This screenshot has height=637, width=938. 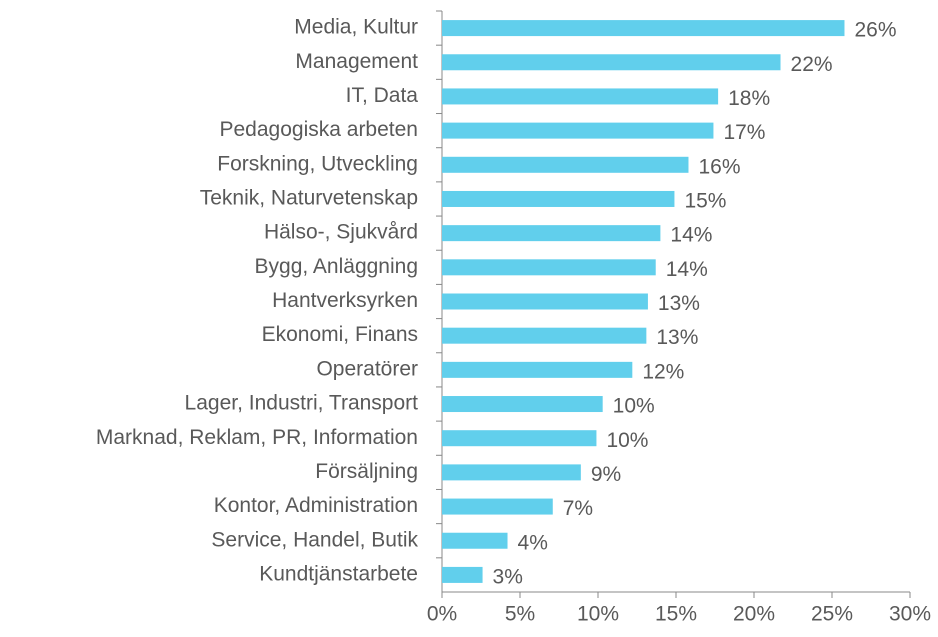 I want to click on y-tick-label: Teknik, Naturvetenskap, so click(x=309, y=198).